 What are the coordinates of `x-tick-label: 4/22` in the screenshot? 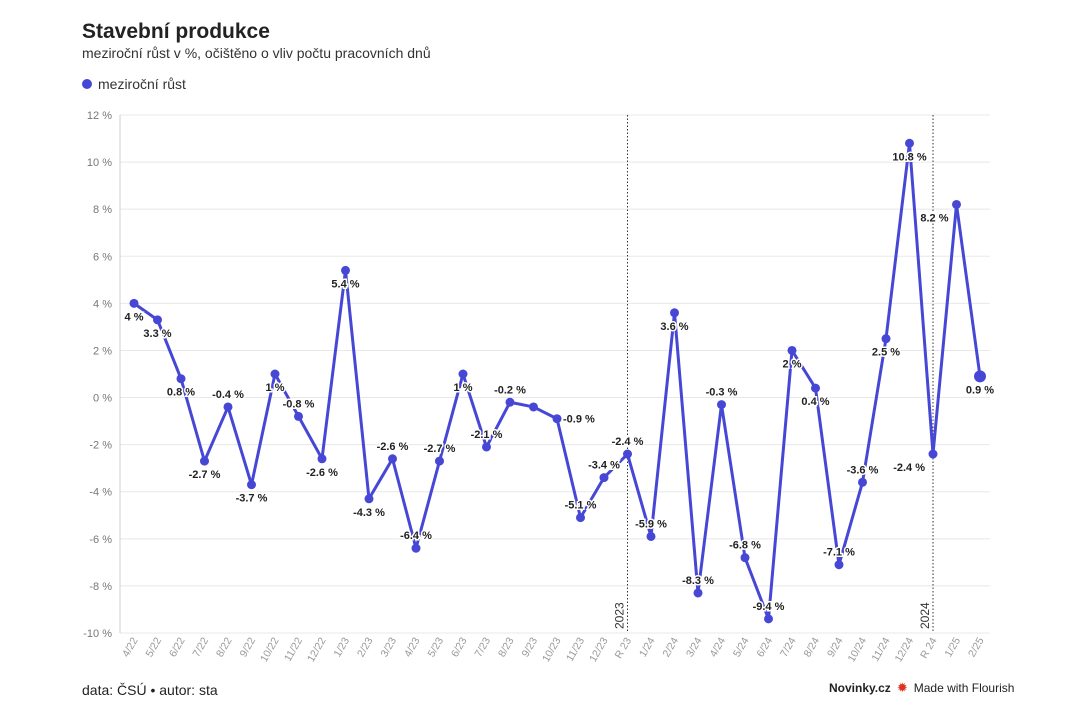 It's located at (130, 647).